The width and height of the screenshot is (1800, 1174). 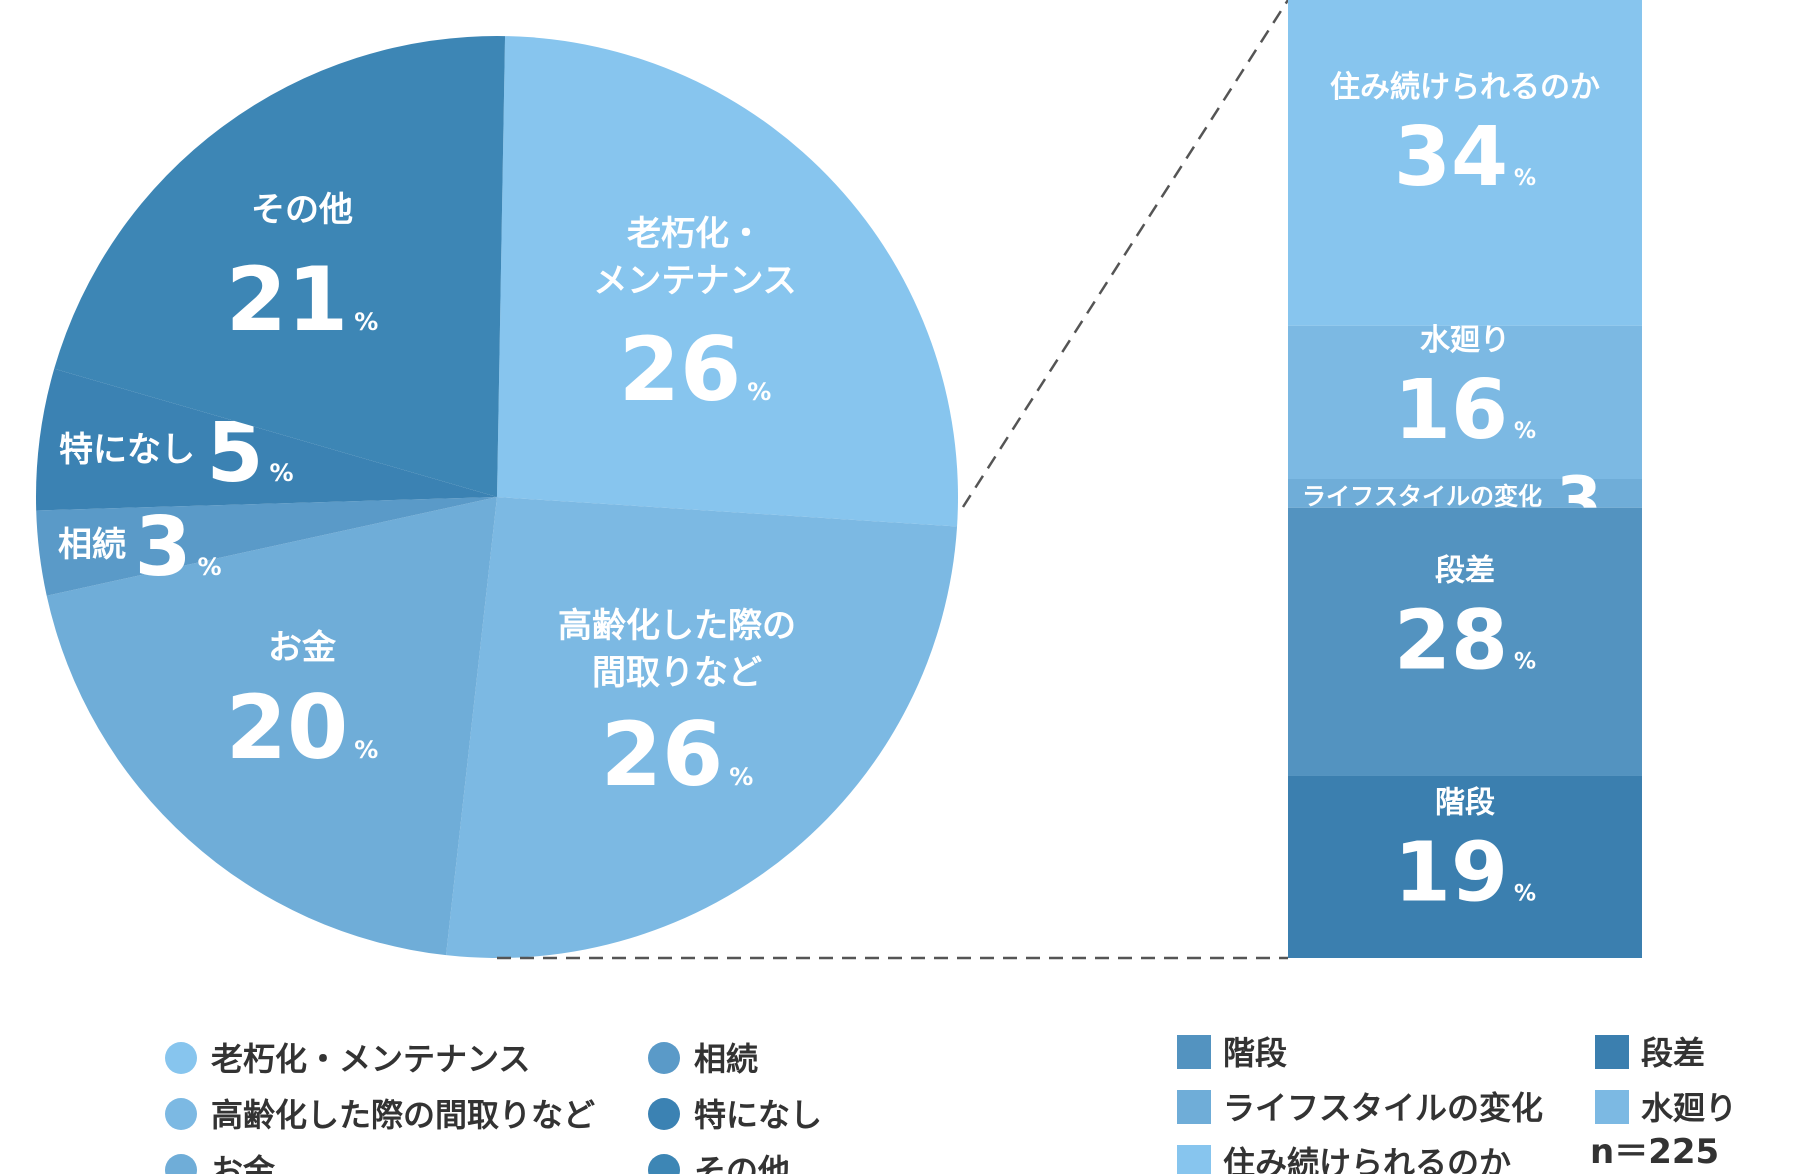 I want to click on pie-value-kourei: 26%, so click(x=677, y=754).